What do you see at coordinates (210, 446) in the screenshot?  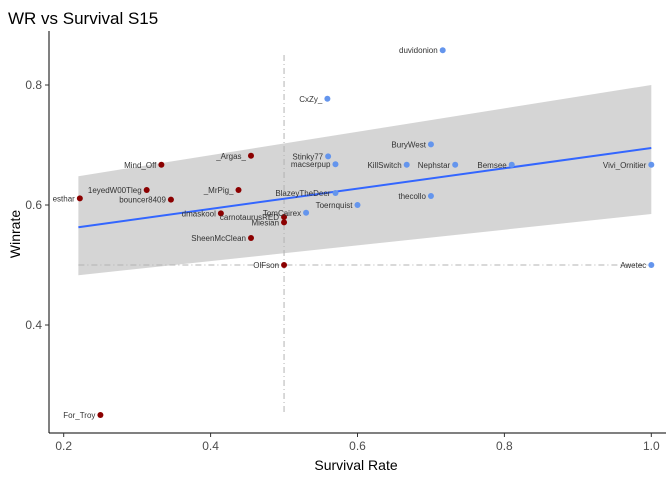 I see `x-tick-label: 0.4` at bounding box center [210, 446].